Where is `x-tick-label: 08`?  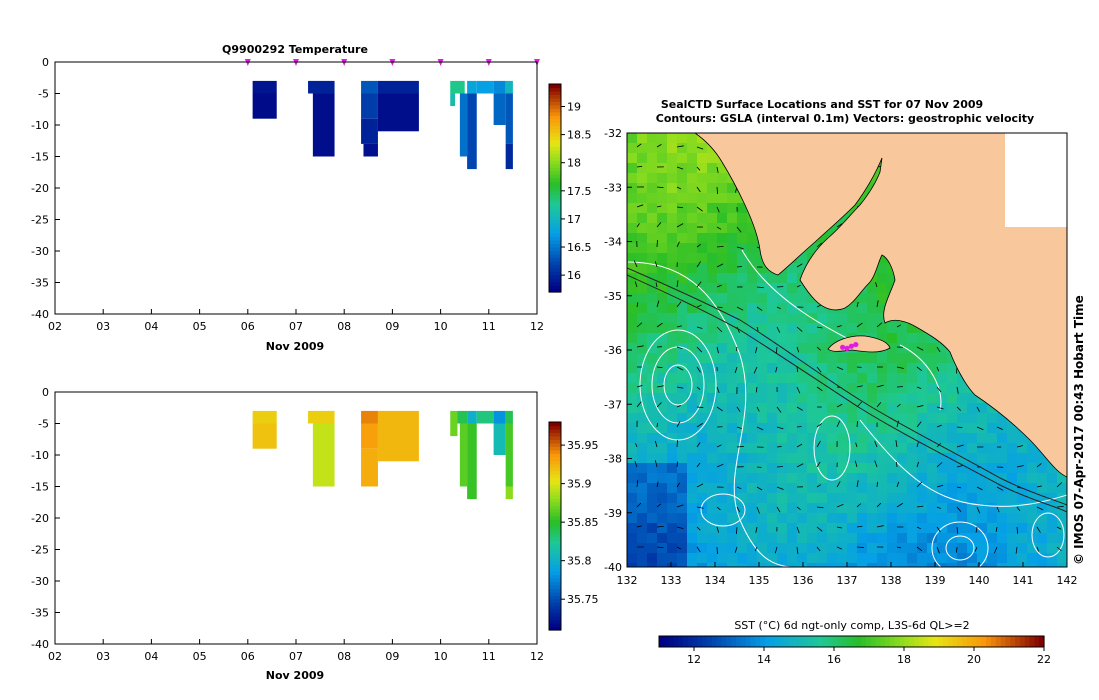 x-tick-label: 08 is located at coordinates (344, 656).